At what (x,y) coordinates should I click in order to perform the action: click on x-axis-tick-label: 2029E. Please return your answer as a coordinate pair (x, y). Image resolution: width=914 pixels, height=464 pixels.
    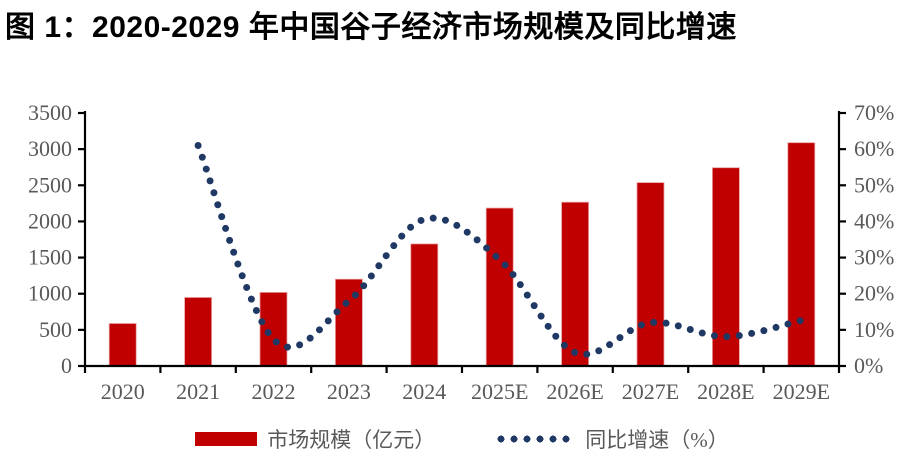
    Looking at the image, I should click on (801, 391).